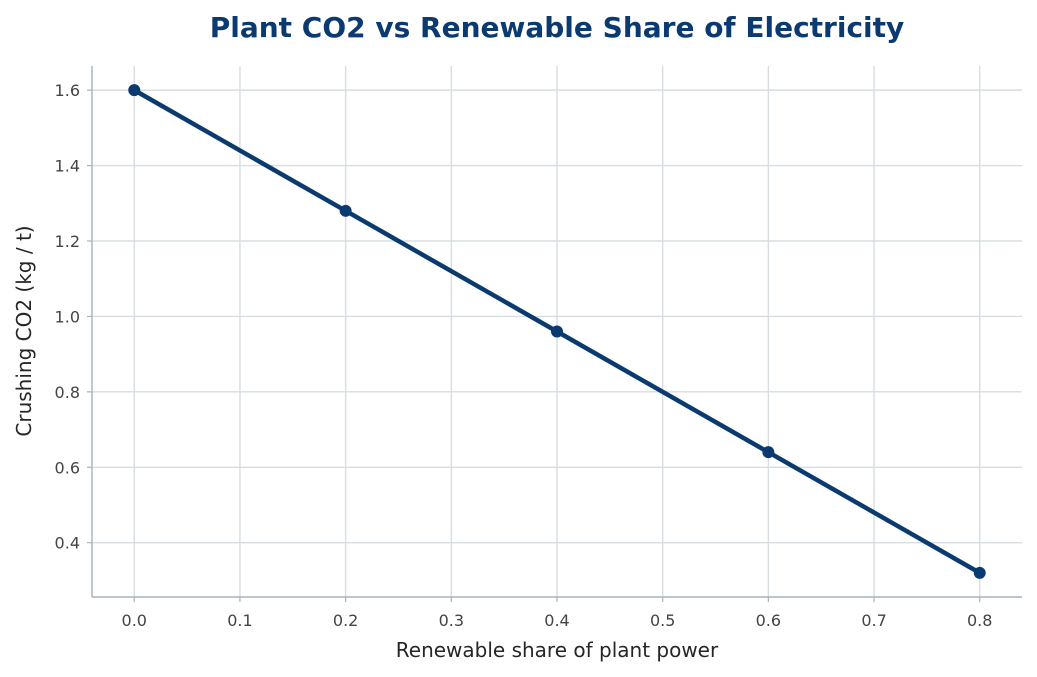  What do you see at coordinates (873, 620) in the screenshot?
I see `x-tick-label: 0.7` at bounding box center [873, 620].